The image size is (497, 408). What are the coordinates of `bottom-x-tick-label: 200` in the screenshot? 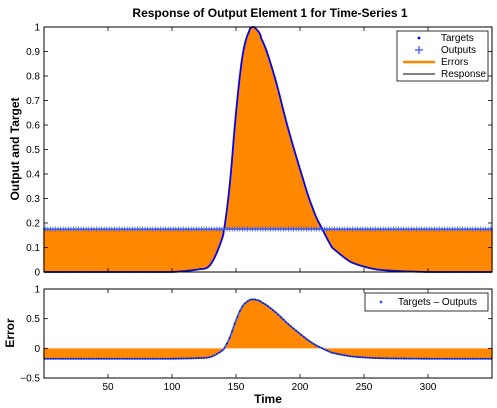 It's located at (300, 387).